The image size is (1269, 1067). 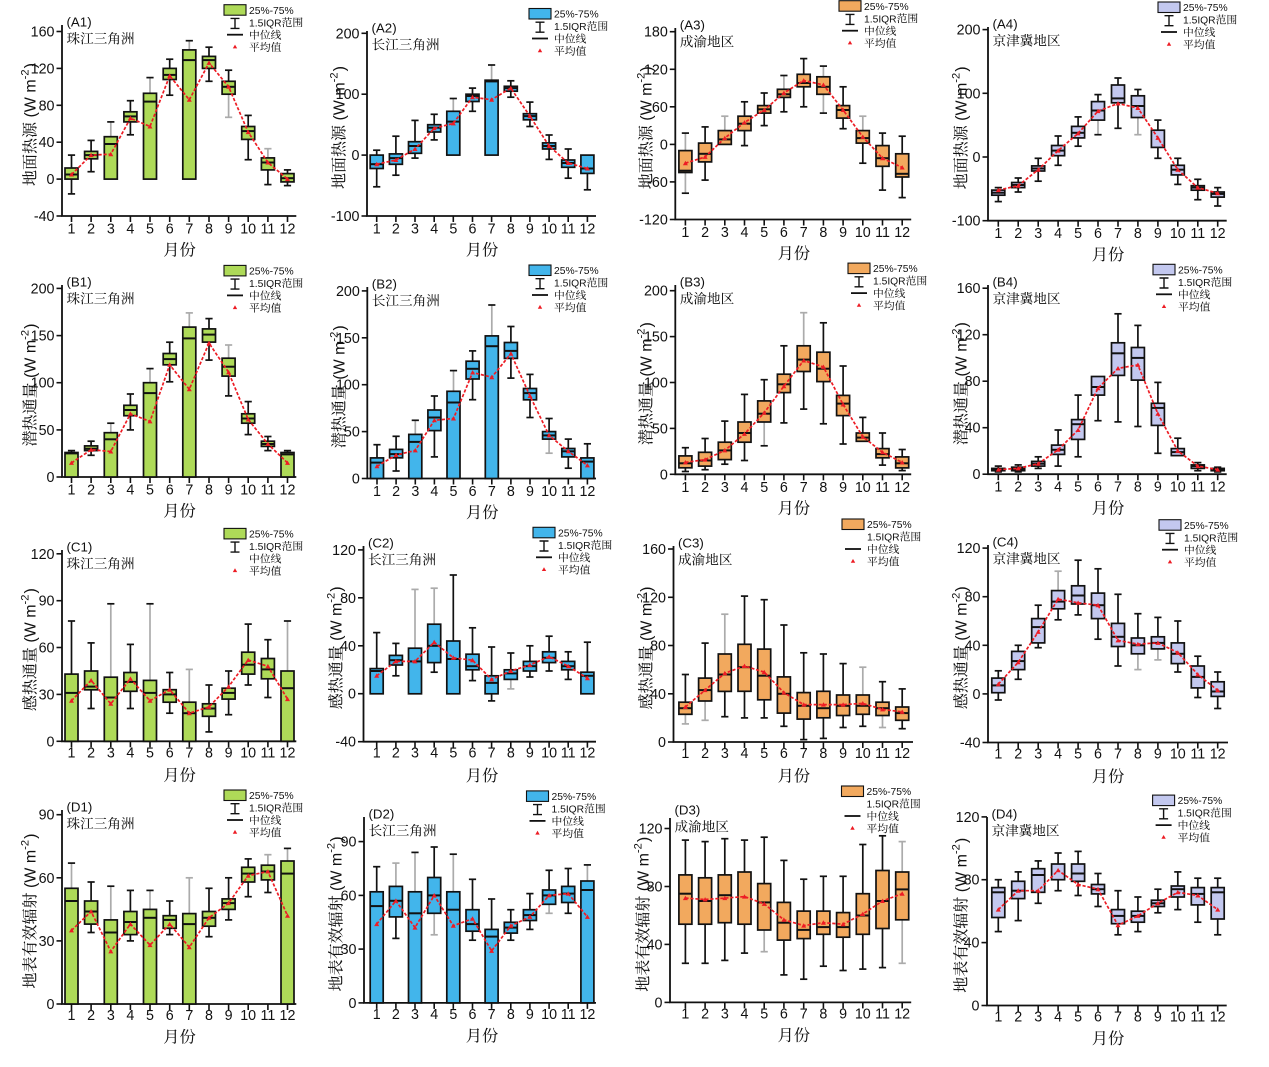 What do you see at coordinates (576, 271) in the screenshot?
I see `svg-text: 25%-75%` at bounding box center [576, 271].